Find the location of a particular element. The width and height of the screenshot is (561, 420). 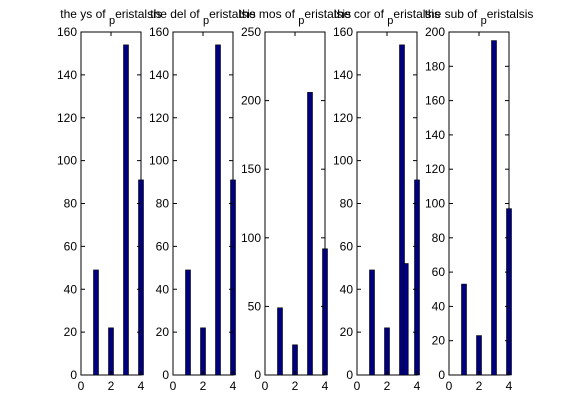

title-main: the del of is located at coordinates (176, 14).